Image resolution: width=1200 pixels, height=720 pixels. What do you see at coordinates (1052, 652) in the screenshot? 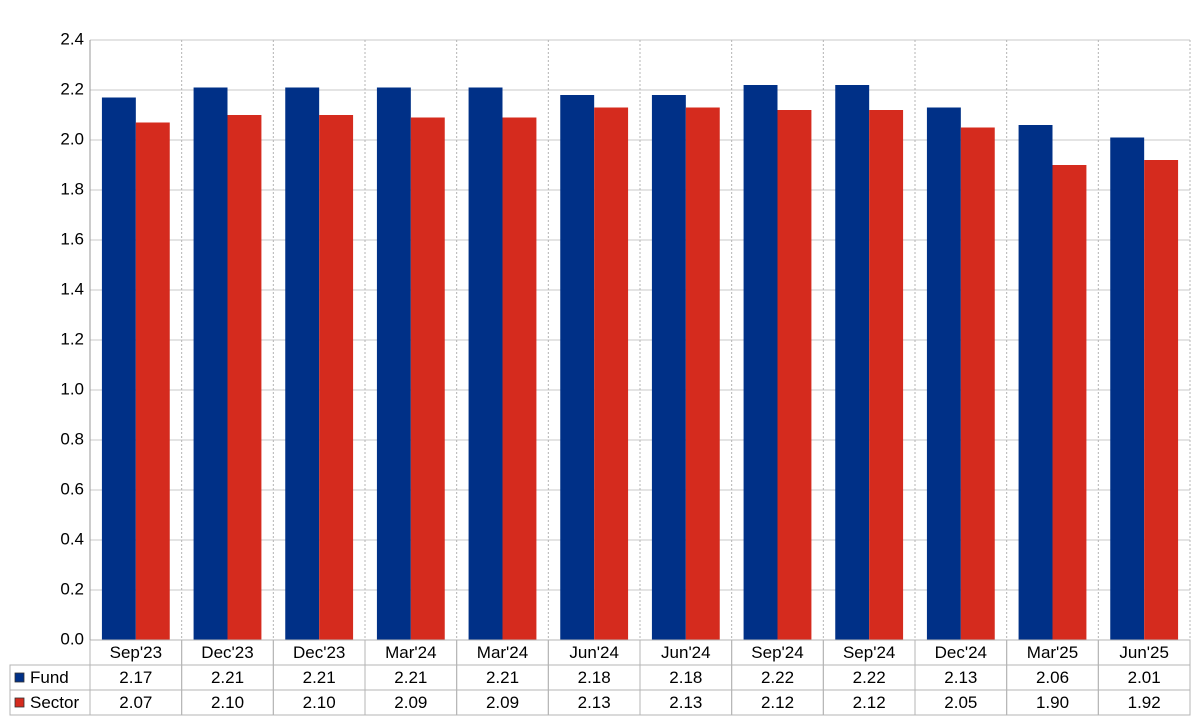
I see `x-tick-label: Mar'25` at bounding box center [1052, 652].